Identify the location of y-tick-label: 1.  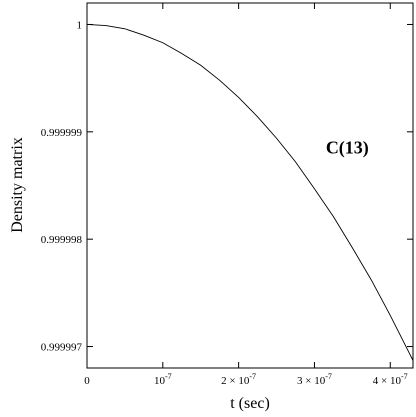
(80, 25).